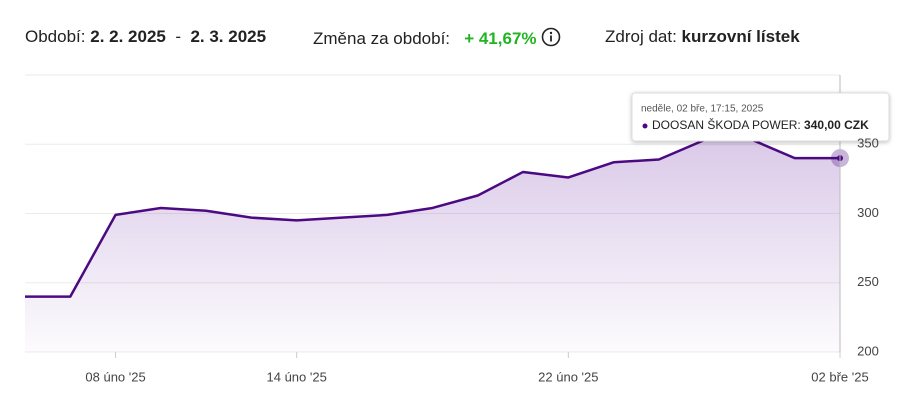 This screenshot has width=908, height=400. I want to click on label: Změna za období:, so click(382, 38).